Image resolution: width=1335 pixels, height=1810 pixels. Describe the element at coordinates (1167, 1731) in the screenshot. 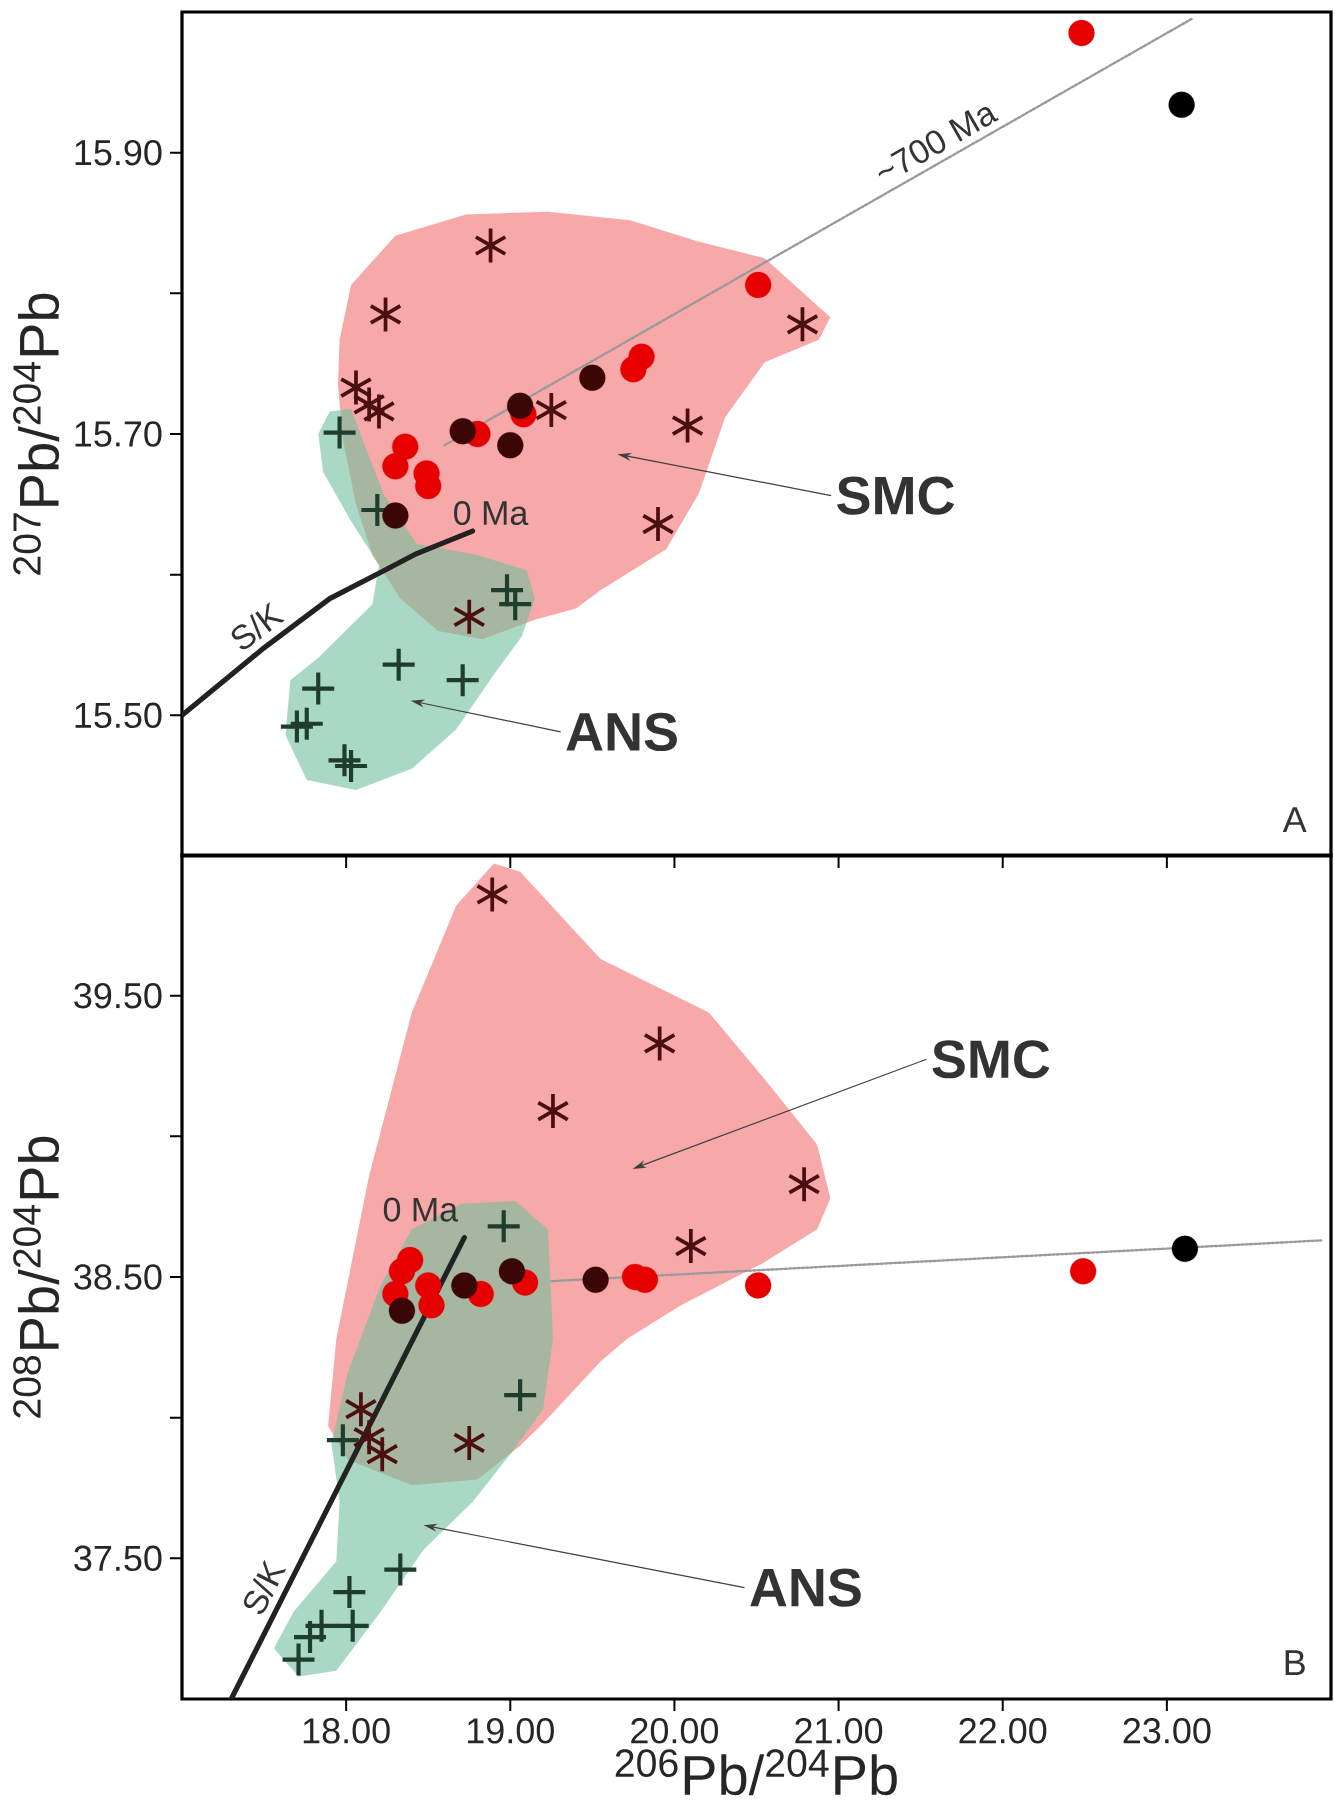

I see `x-tick-label: 23.00` at that location.